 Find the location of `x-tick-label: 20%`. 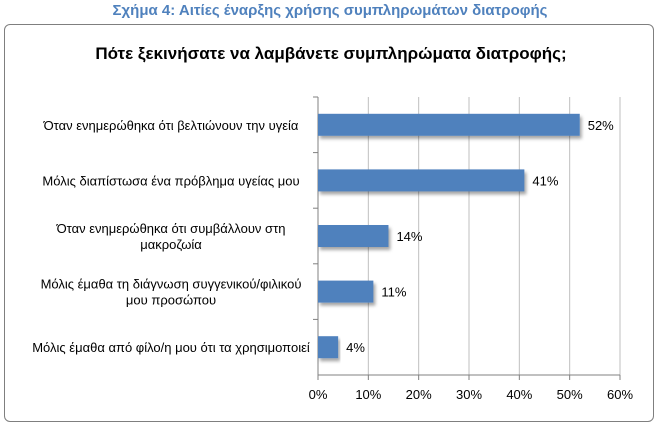

x-tick-label: 20% is located at coordinates (419, 394).